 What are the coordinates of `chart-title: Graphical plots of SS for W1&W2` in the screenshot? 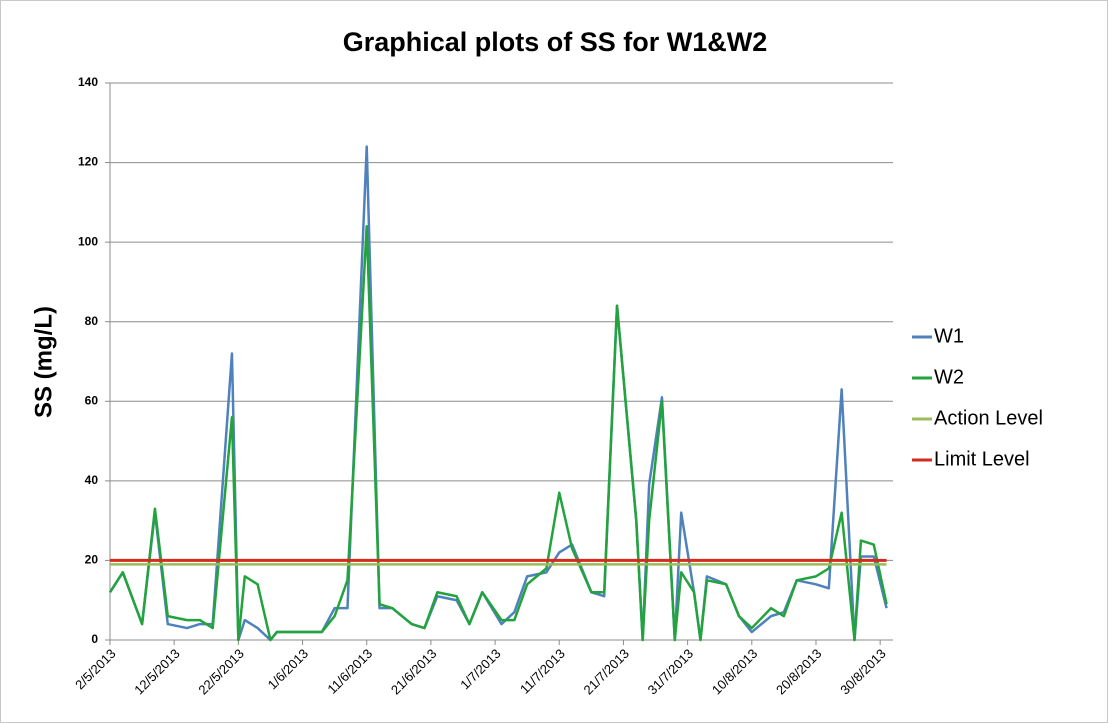 It's located at (555, 42).